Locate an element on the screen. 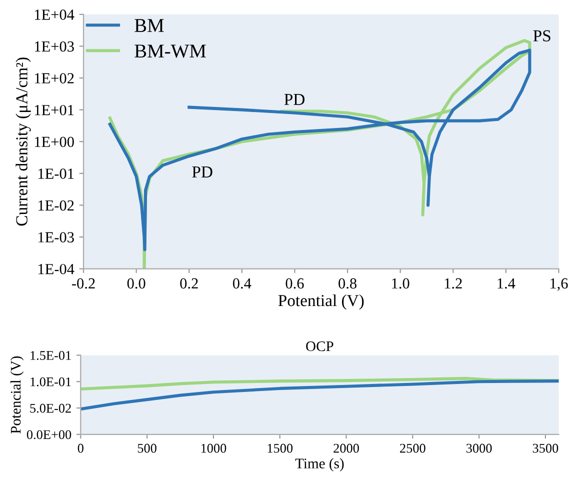 This screenshot has width=576, height=480. x-tick-label: 1.4 is located at coordinates (507, 283).